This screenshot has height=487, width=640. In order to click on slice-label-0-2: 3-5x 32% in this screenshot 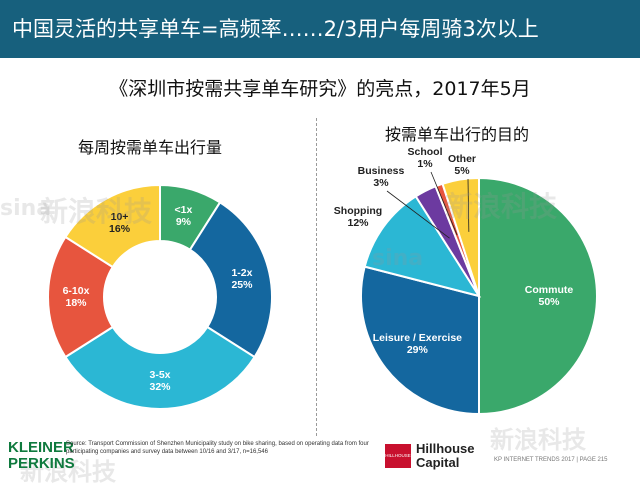, I will do `click(159, 381)`.